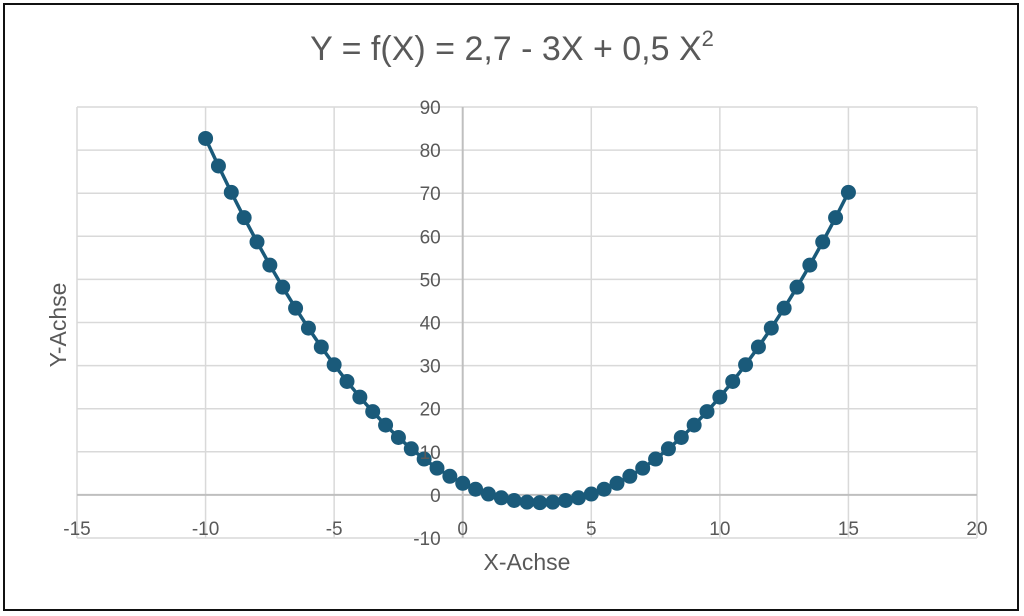 The height and width of the screenshot is (616, 1024). I want to click on x-tick-label: 15, so click(848, 529).